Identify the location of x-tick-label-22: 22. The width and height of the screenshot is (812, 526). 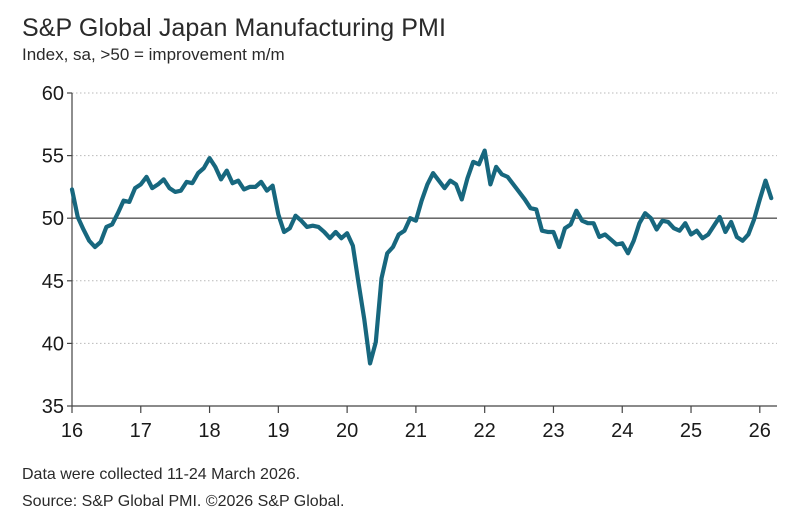
(485, 431).